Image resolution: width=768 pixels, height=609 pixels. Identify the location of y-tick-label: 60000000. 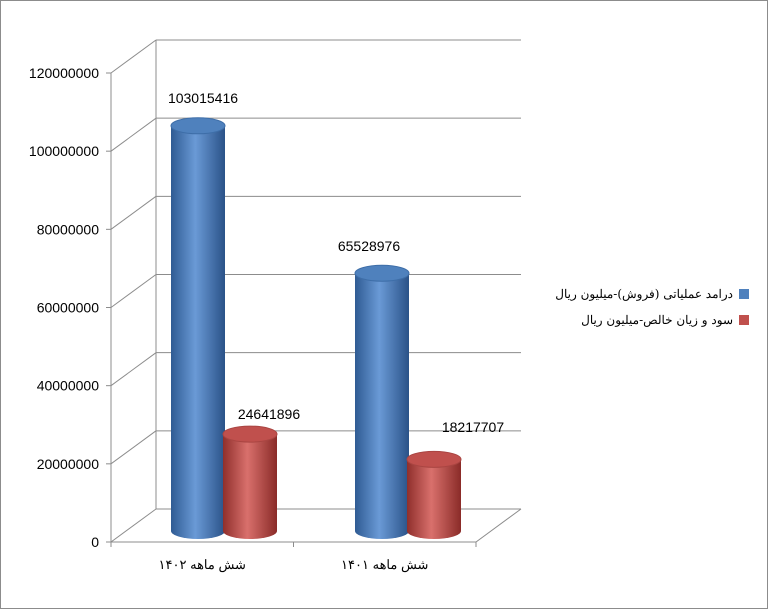
(68, 308).